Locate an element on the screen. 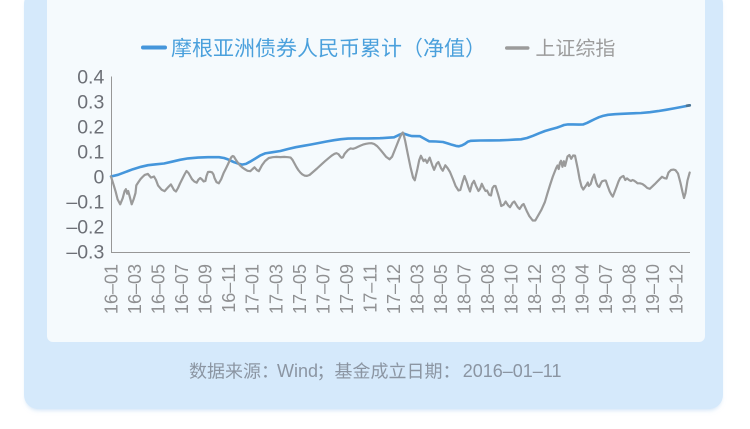 Image resolution: width=750 pixels, height=429 pixels. svg-text: 18–10 is located at coordinates (512, 289).